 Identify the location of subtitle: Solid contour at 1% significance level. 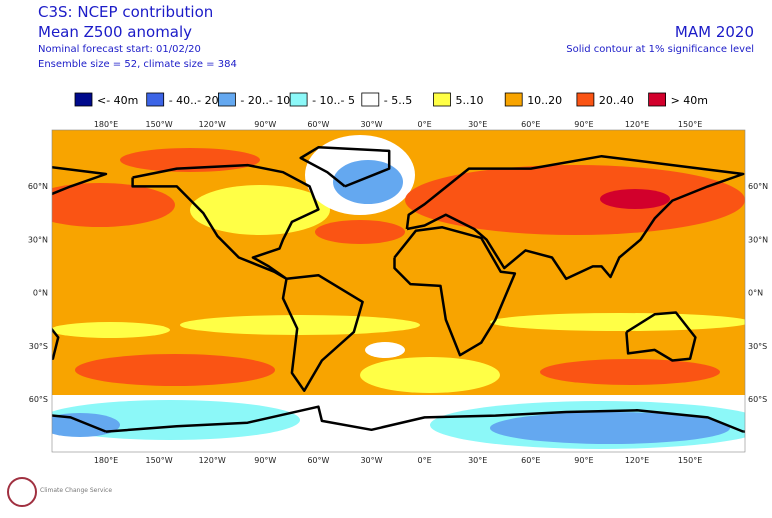
(660, 49).